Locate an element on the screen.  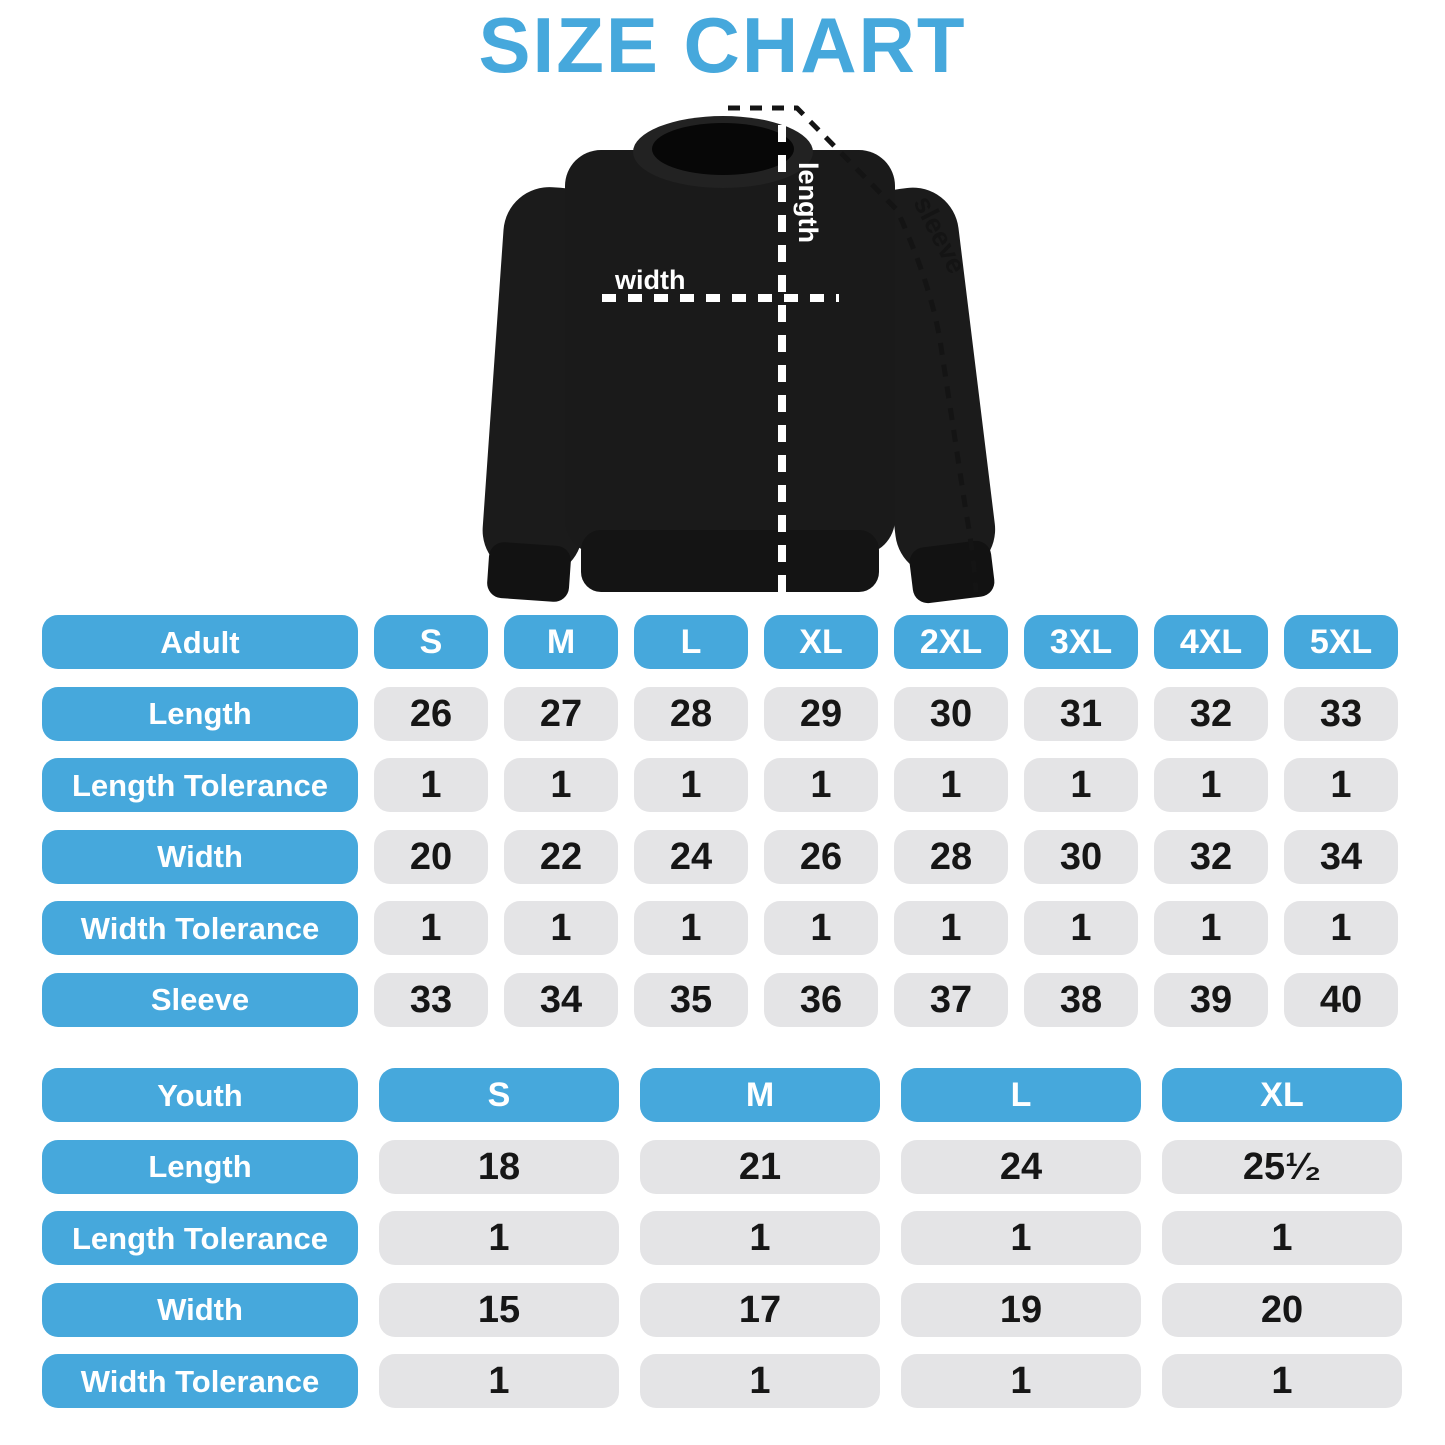
table-row: Length 18 21 24 25¹⁄₂ is located at coordinates (722, 1166).